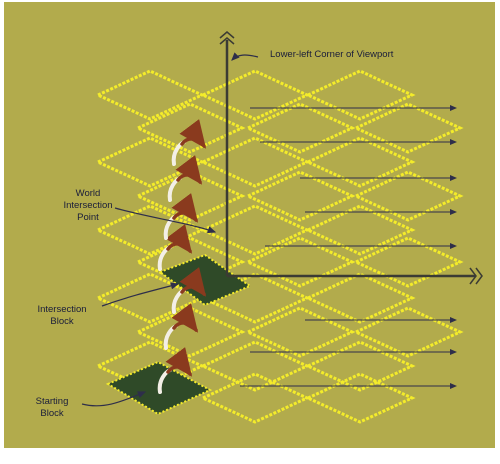  I want to click on starting-block-label-line-2: Block, so click(51, 413).